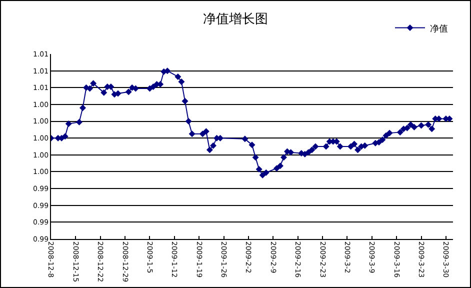 This screenshot has height=288, width=471. Describe the element at coordinates (235, 19) in the screenshot. I see `chart-title: 净值增长图` at that location.